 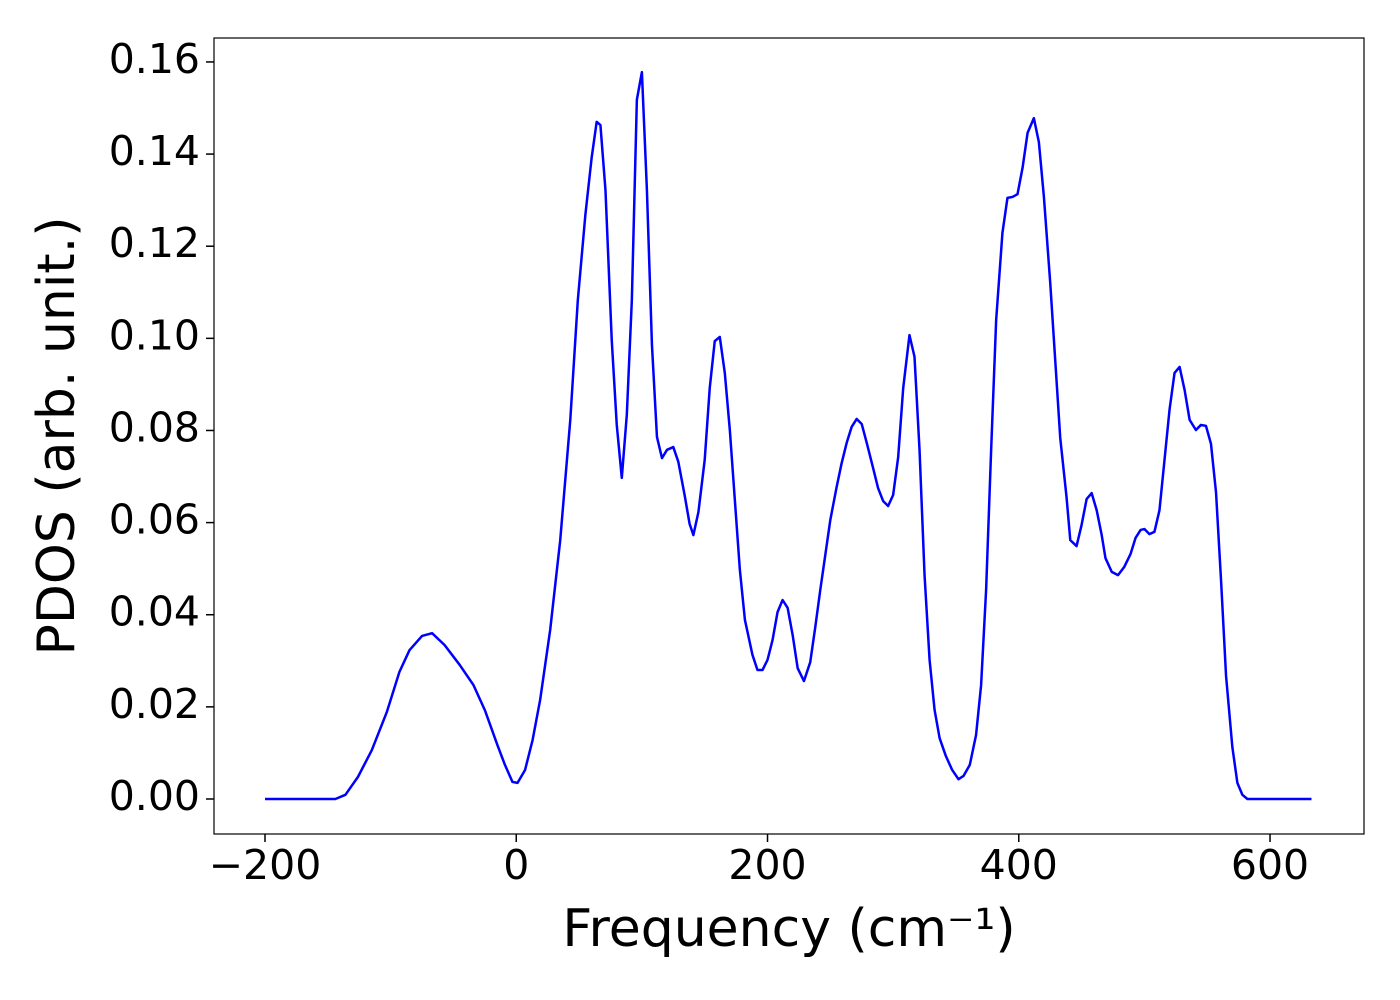 I want to click on y-tick-label: 0.10, so click(x=154, y=335).